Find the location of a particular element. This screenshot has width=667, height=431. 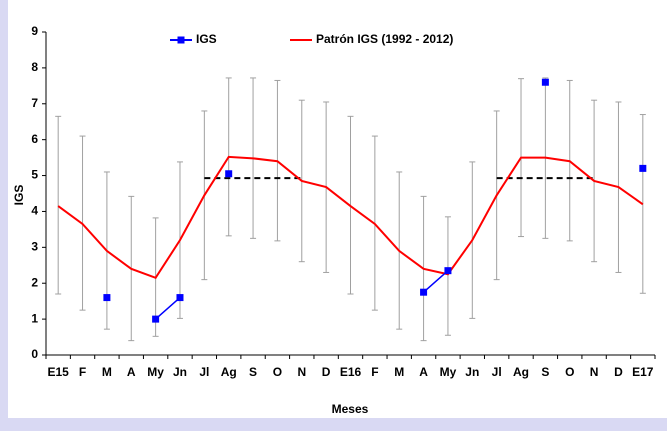

y-tick-label: 4 is located at coordinates (34, 211).